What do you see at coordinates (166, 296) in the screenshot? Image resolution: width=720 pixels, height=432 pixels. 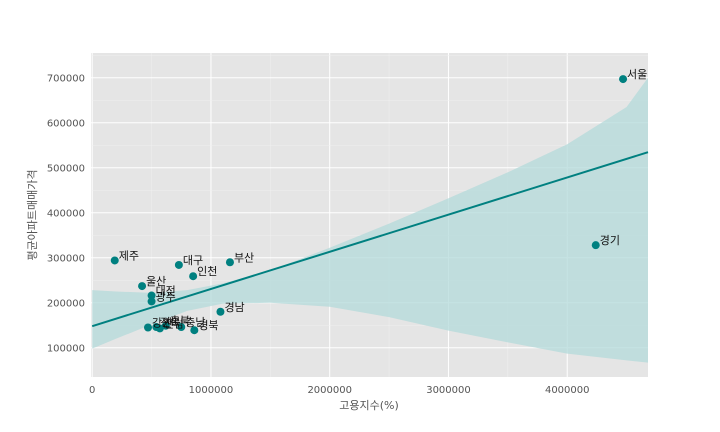 I see `point-label: 광주` at bounding box center [166, 296].